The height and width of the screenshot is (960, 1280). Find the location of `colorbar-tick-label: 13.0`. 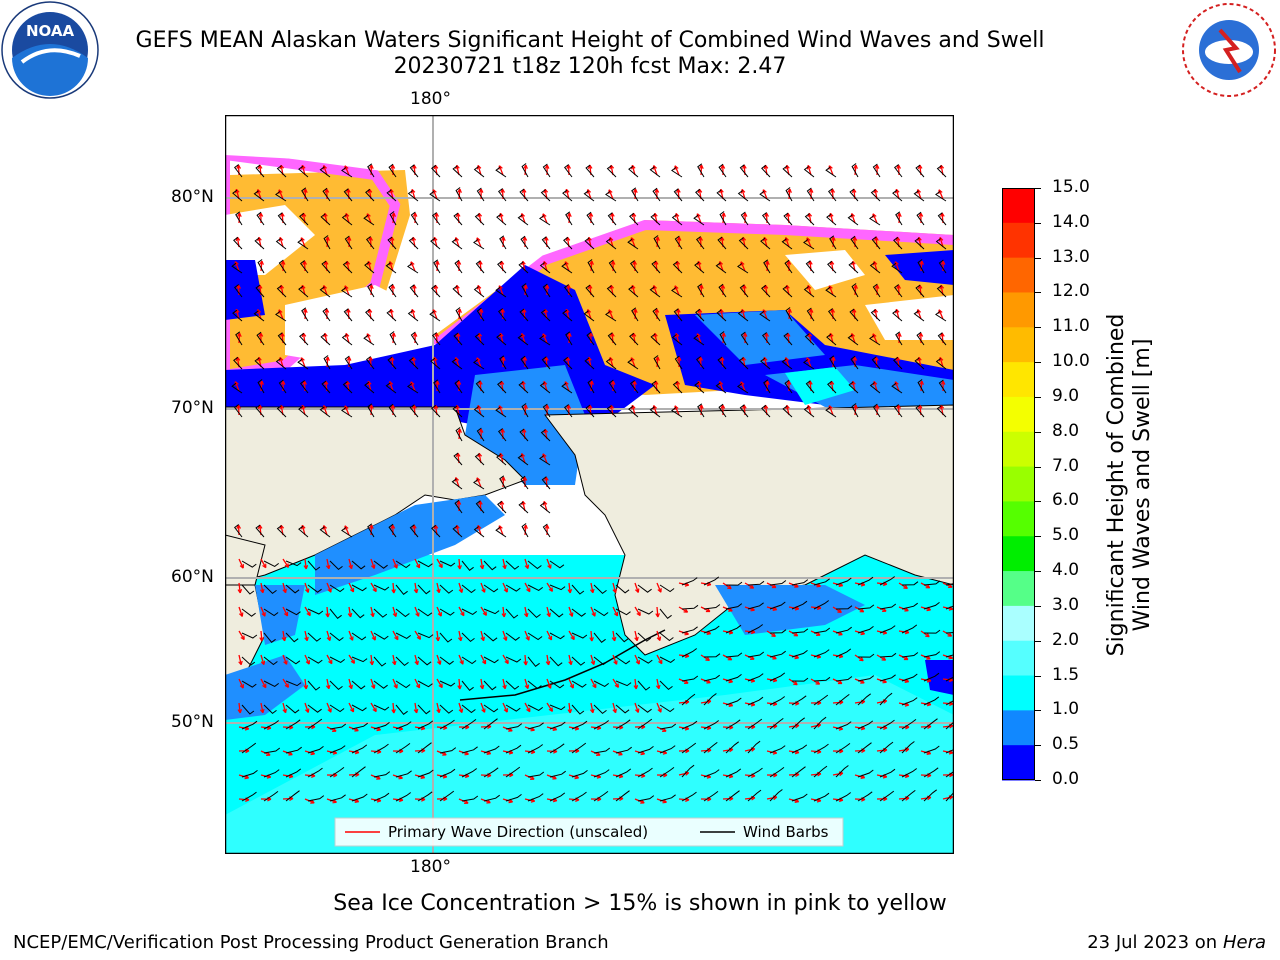

colorbar-tick-label: 13.0 is located at coordinates (1071, 256).